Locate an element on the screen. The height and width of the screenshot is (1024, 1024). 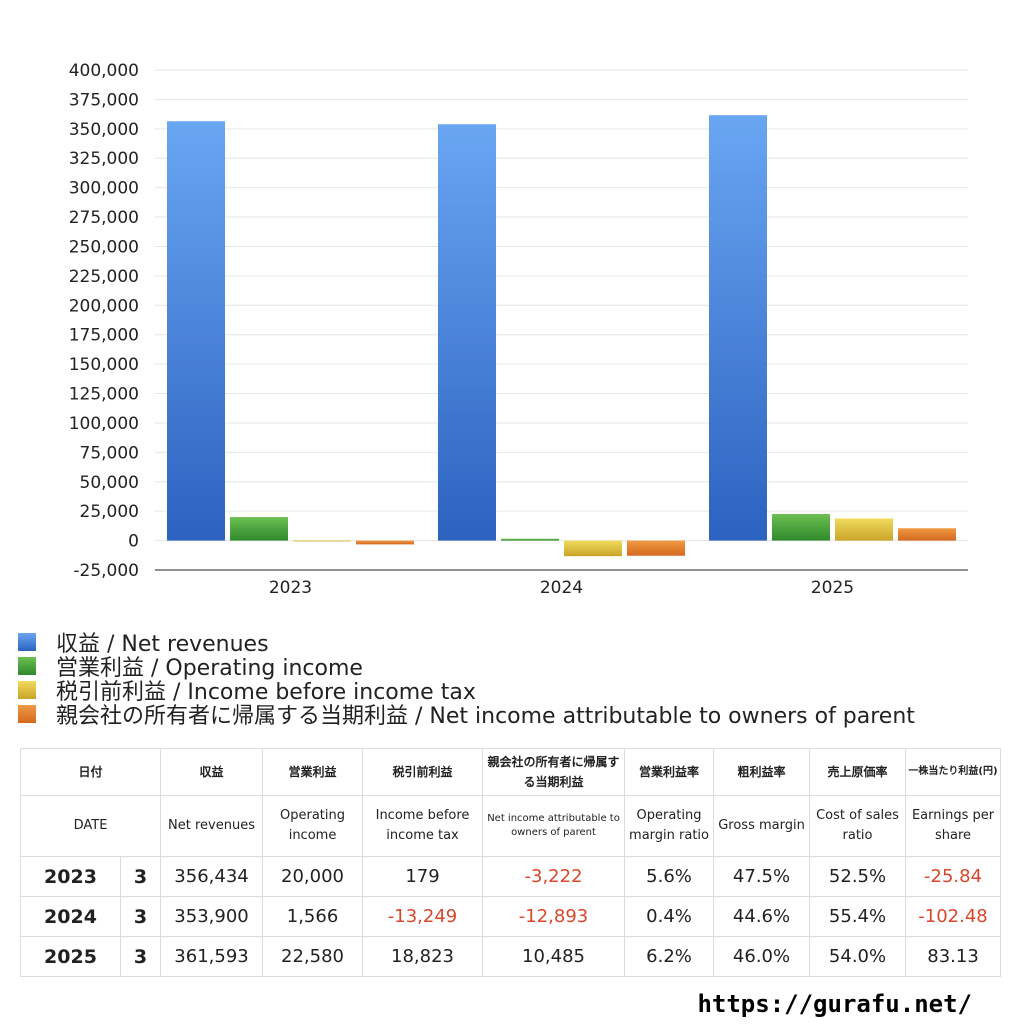
cell-income-before-tax: -13,249 is located at coordinates (423, 916).